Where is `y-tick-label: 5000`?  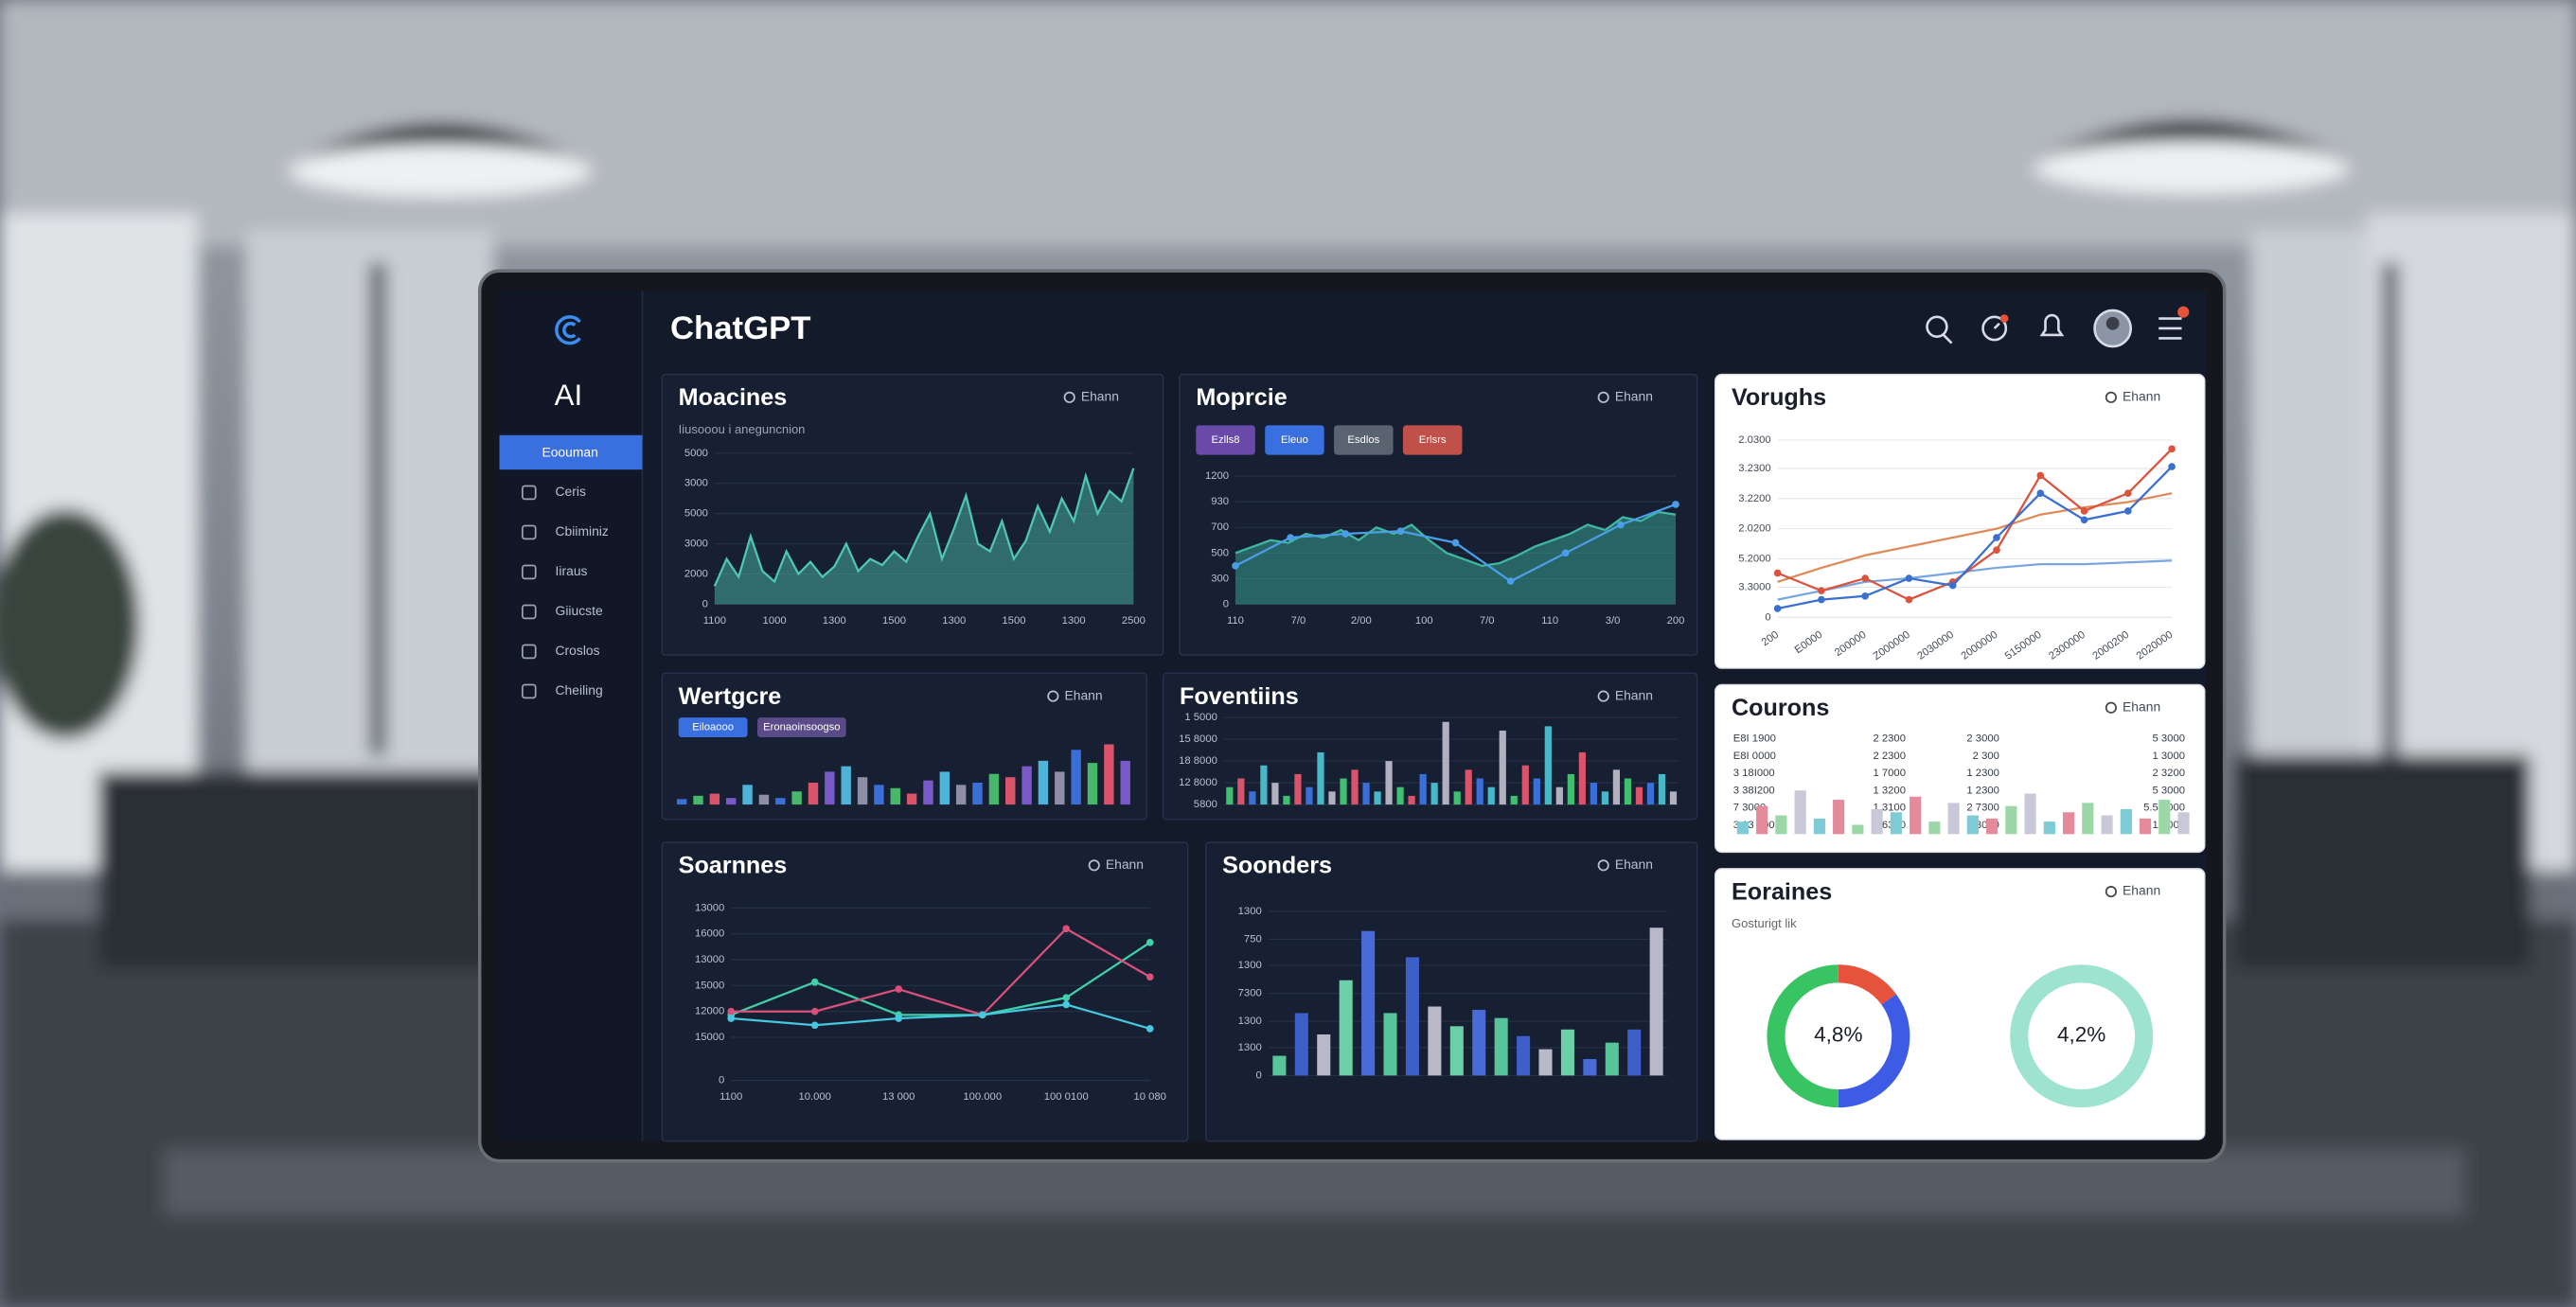 y-tick-label: 5000 is located at coordinates (696, 453).